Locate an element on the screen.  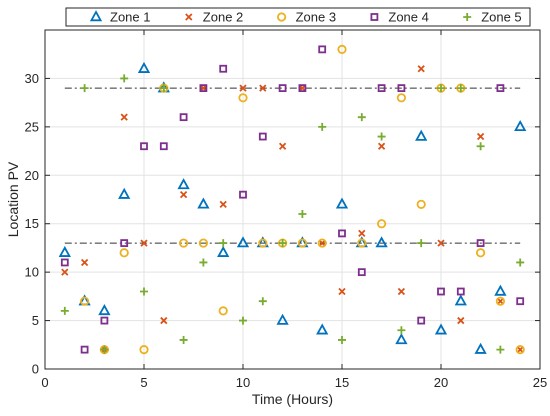
legend-item-zone-2: Zone 2 is located at coordinates (214, 17).